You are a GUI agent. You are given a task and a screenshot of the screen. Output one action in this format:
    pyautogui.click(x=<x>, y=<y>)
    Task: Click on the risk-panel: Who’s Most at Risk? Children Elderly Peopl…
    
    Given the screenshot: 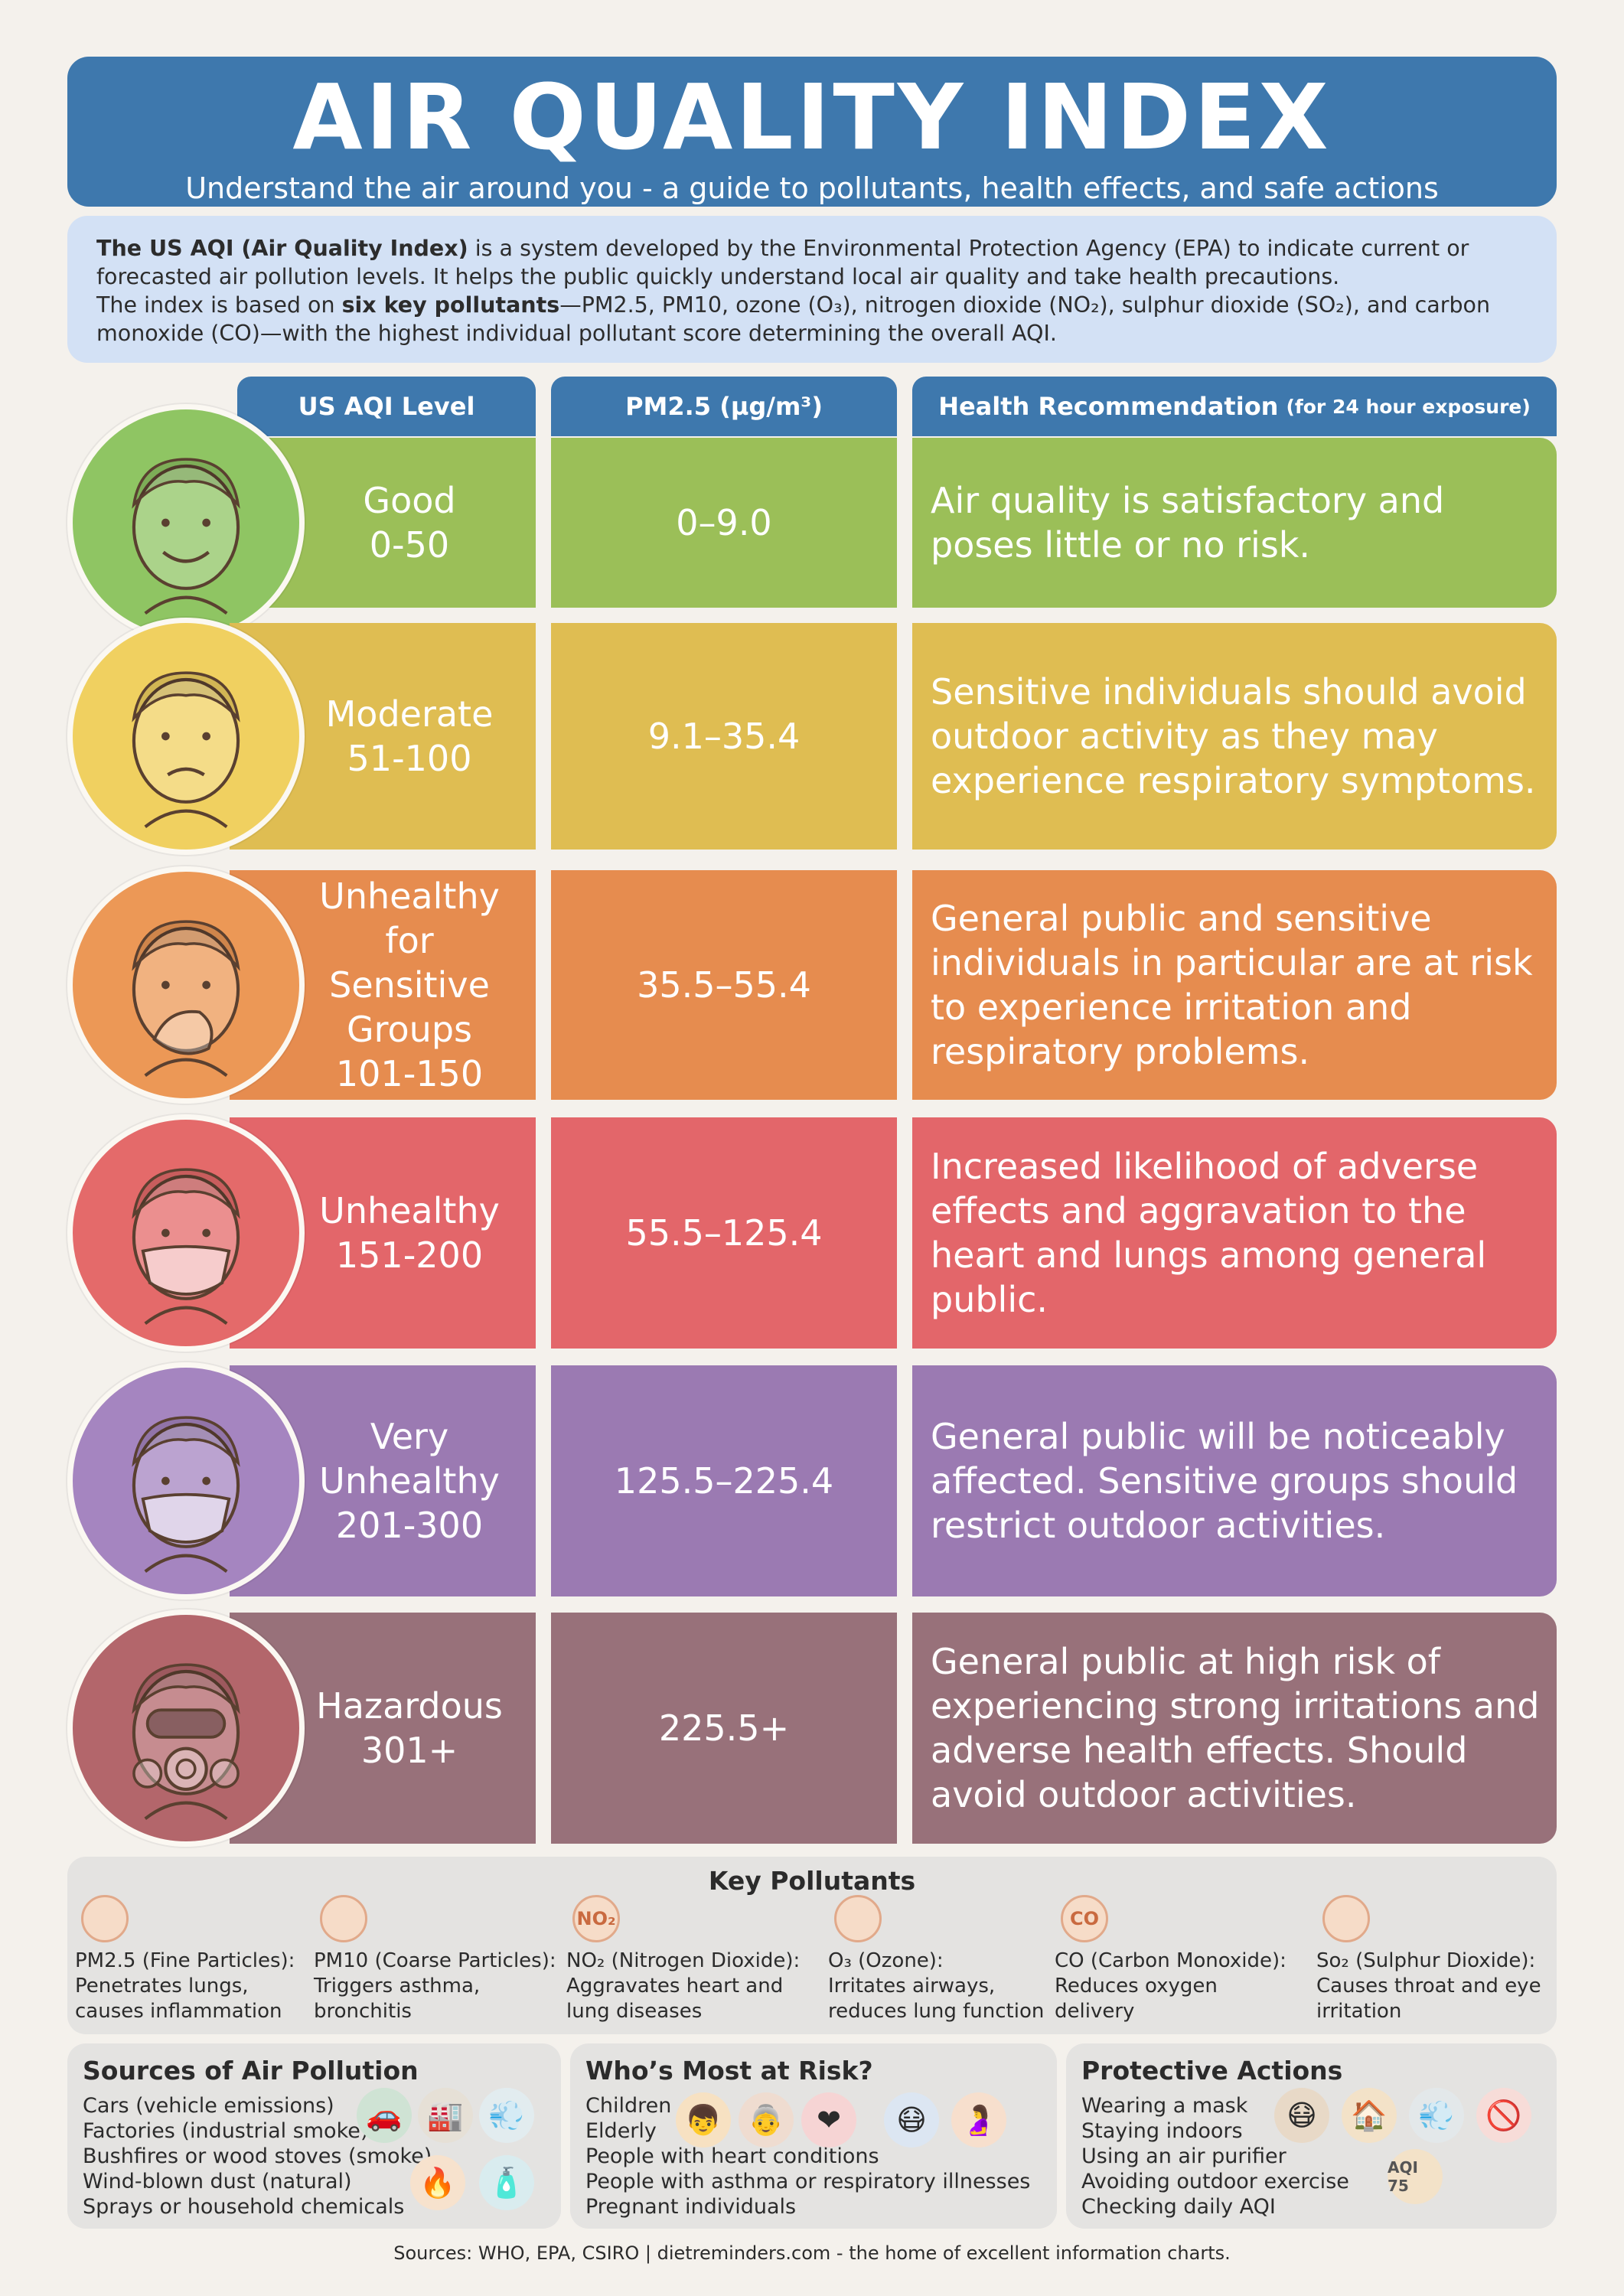 What is the action you would take?
    pyautogui.click(x=813, y=2136)
    